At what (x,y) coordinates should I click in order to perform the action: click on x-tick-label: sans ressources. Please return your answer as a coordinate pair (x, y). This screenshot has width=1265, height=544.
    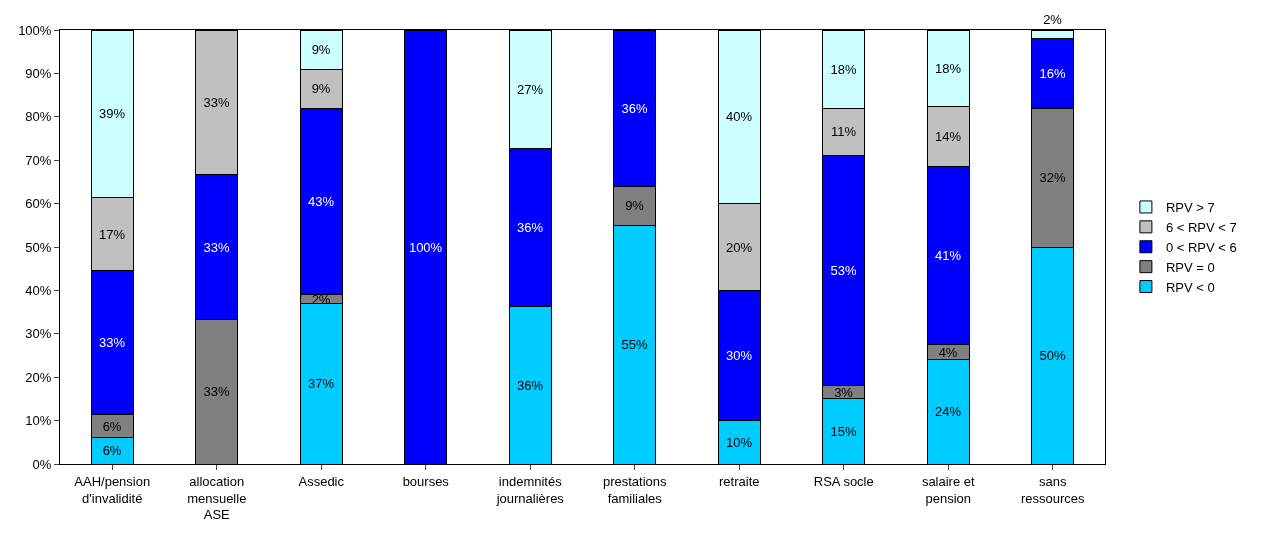
    Looking at the image, I should click on (1053, 489).